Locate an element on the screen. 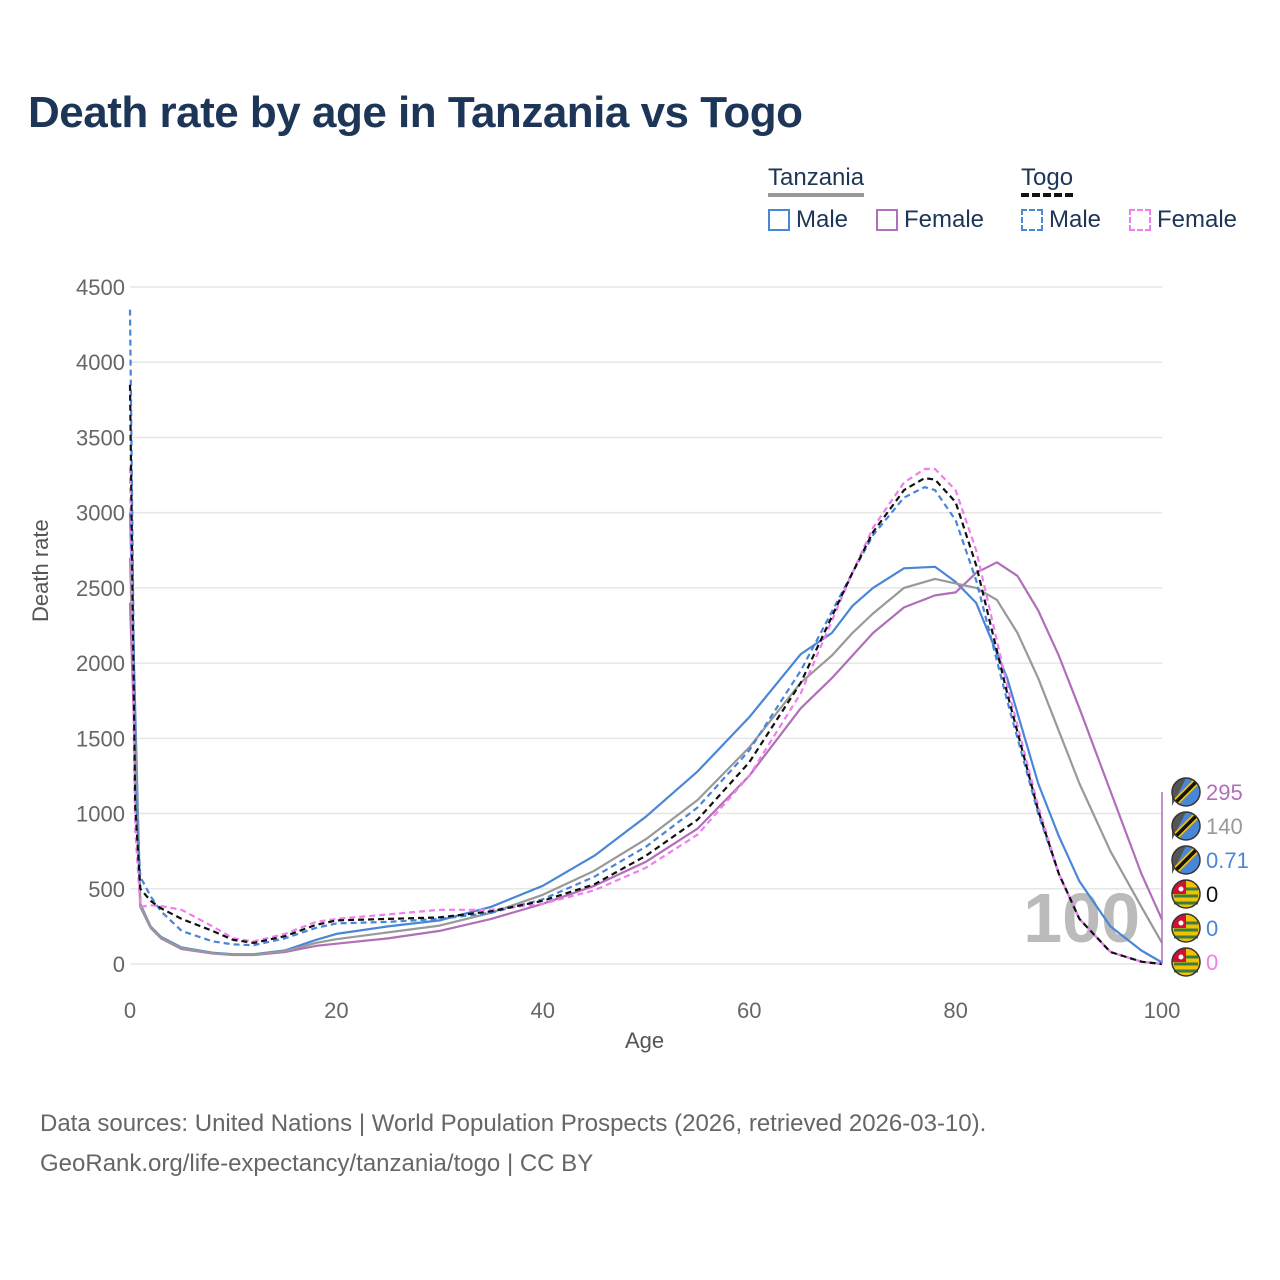 The image size is (1280, 1280). x-tick-label: 80 is located at coordinates (955, 1010).